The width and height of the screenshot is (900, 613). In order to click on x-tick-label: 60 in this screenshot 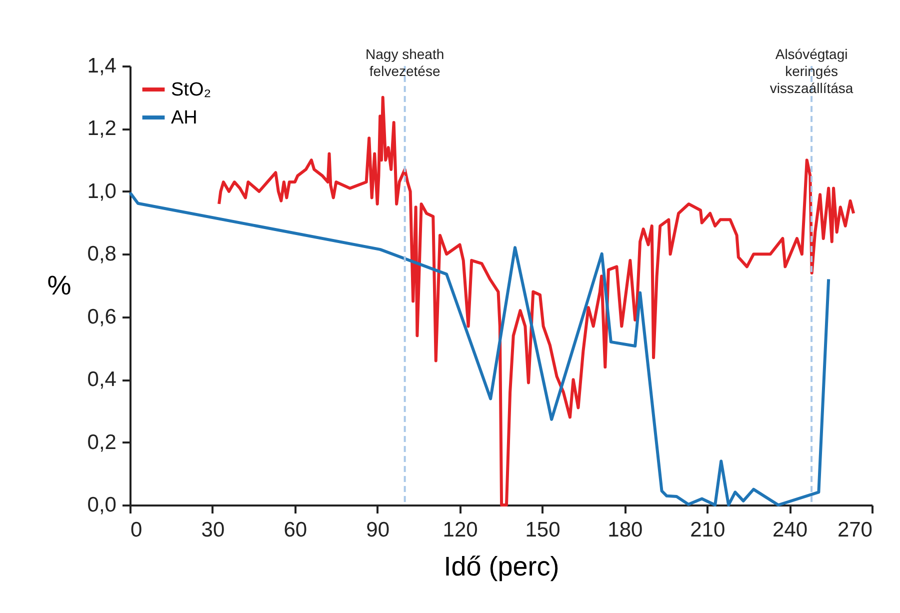, I will do `click(296, 530)`.